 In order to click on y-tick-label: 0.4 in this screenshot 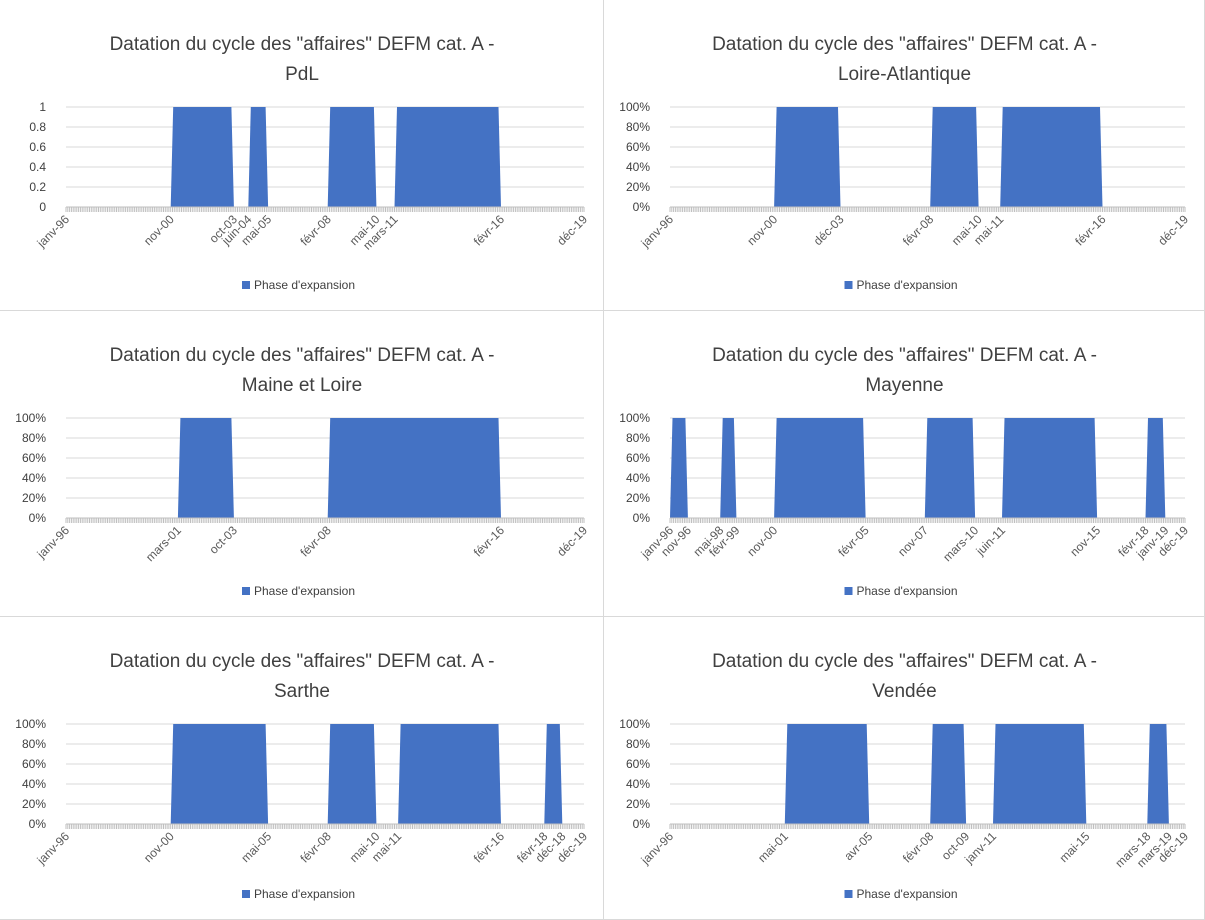, I will do `click(37, 167)`.